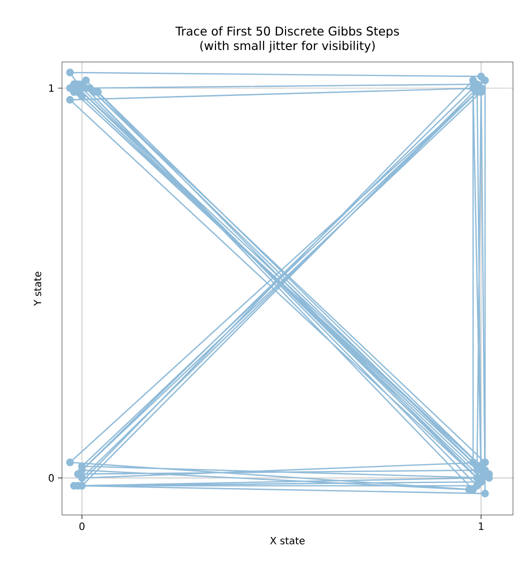 This screenshot has height=568, width=523. What do you see at coordinates (287, 540) in the screenshot?
I see `x-axis-title: X state` at bounding box center [287, 540].